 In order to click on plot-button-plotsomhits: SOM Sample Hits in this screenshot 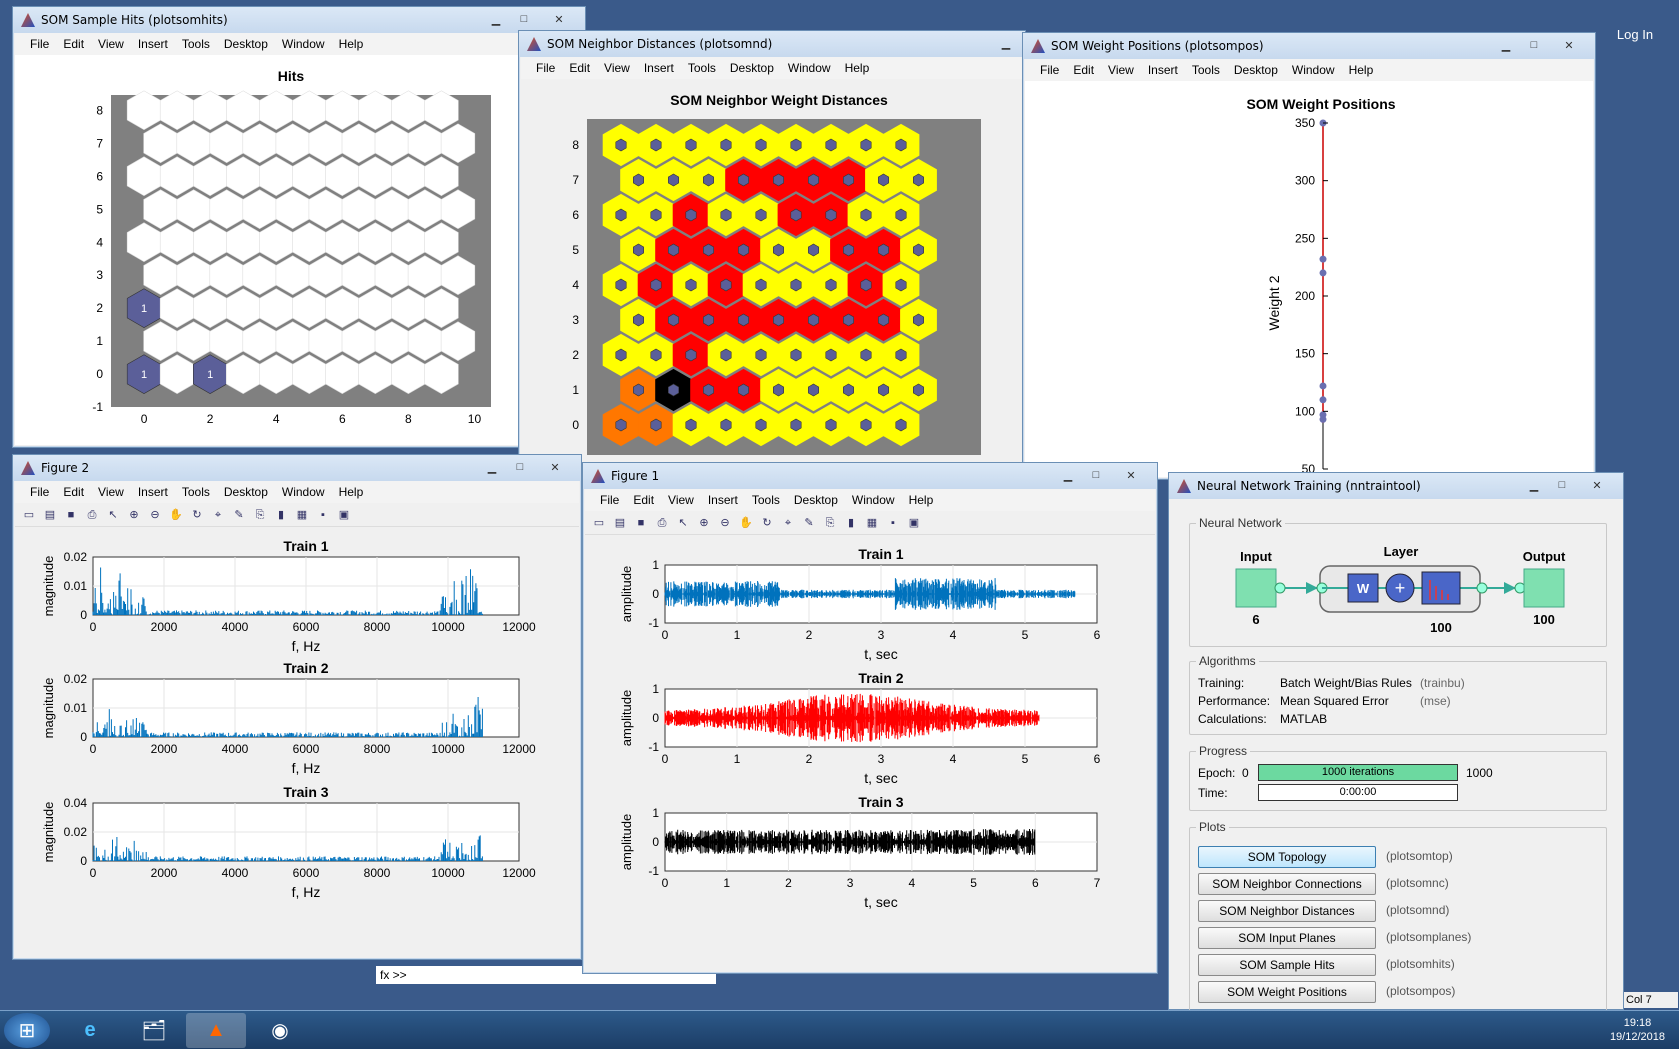, I will do `click(1287, 965)`.